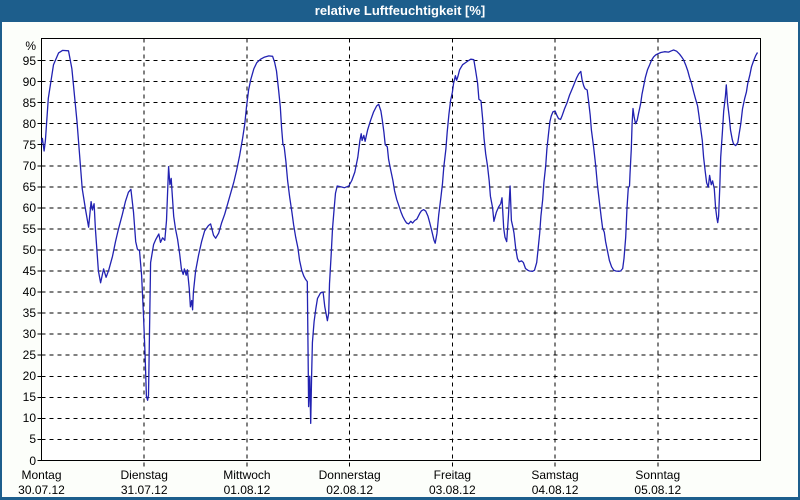 This screenshot has height=500, width=800. Describe the element at coordinates (555, 475) in the screenshot. I see `day-name-label: Samstag` at that location.